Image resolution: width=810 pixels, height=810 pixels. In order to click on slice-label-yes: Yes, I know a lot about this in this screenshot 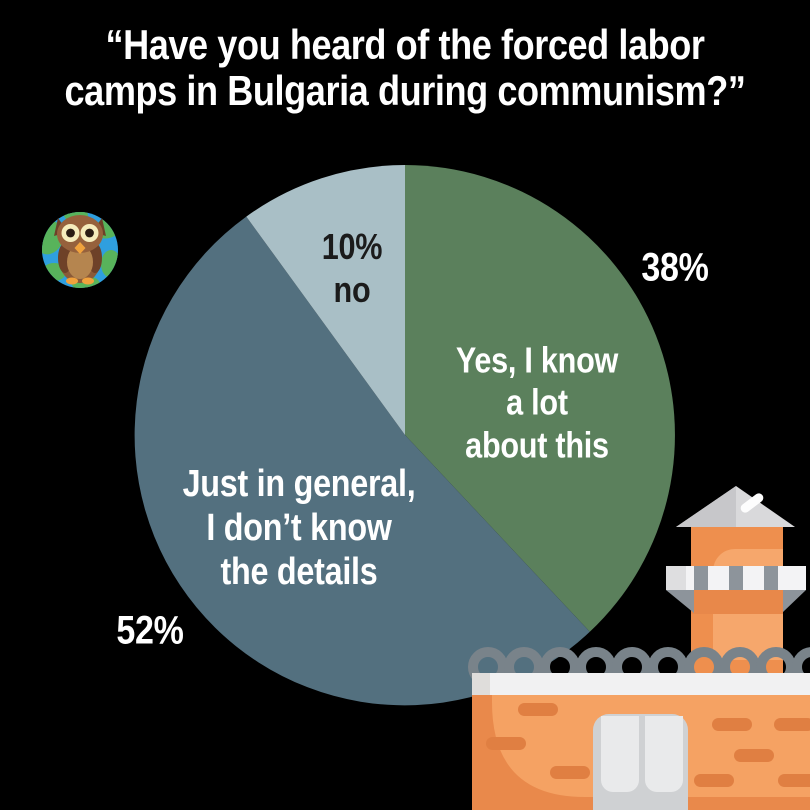, I will do `click(537, 402)`.